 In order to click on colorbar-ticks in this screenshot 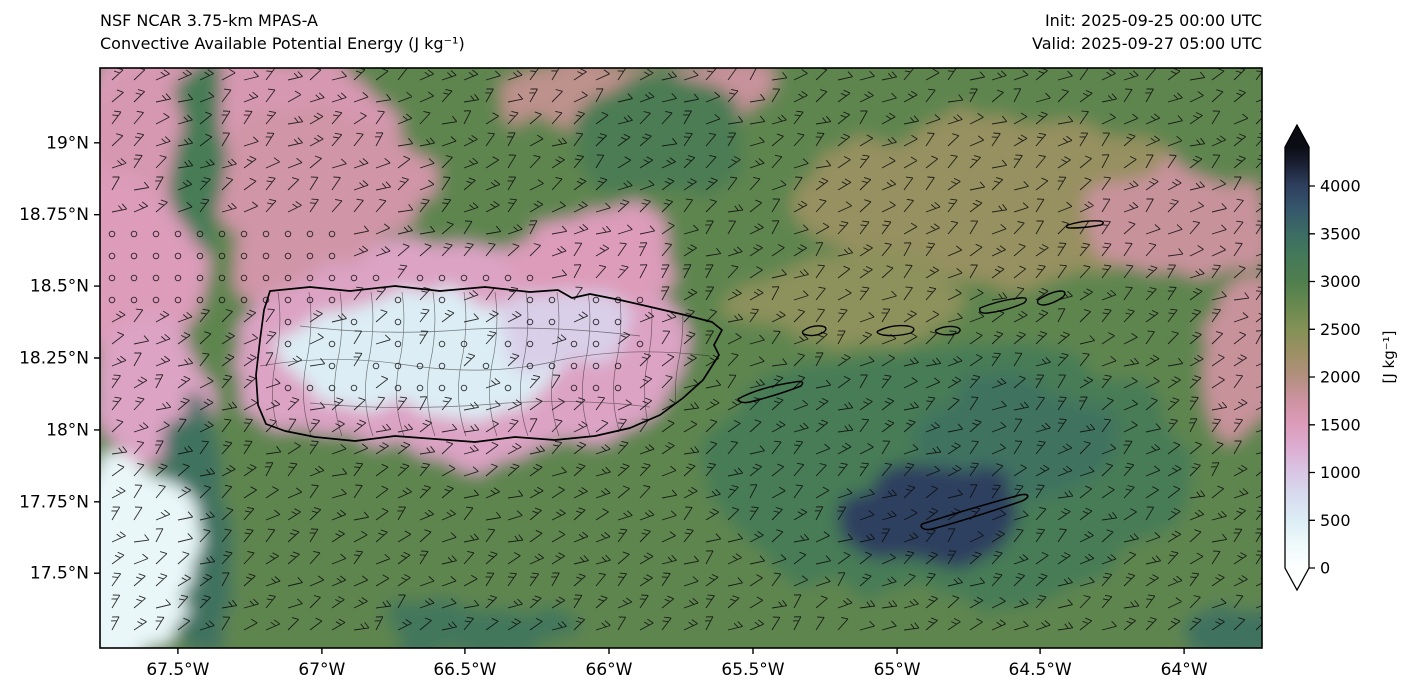, I will do `click(1312, 377)`.